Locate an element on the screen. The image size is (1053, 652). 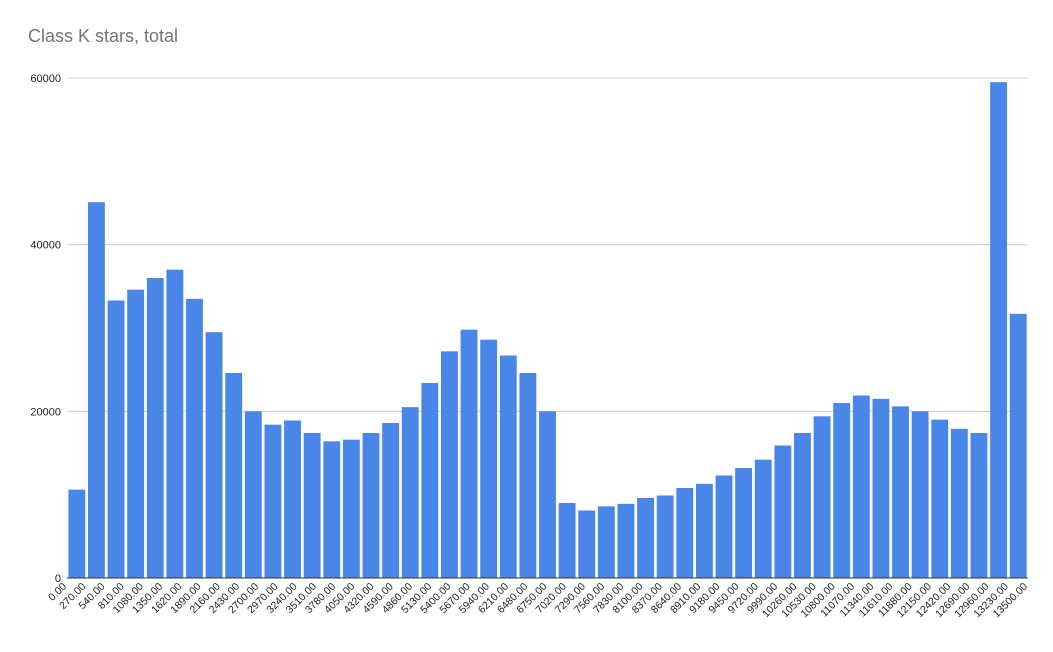
y-tick-label: 20000 is located at coordinates (45, 412).